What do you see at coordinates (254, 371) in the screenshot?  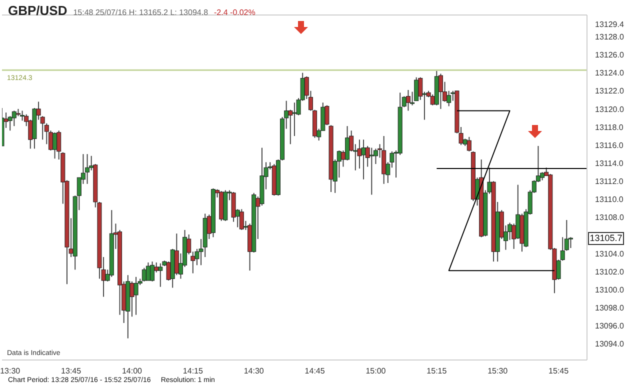 I see `x-tick-label: 14:30` at bounding box center [254, 371].